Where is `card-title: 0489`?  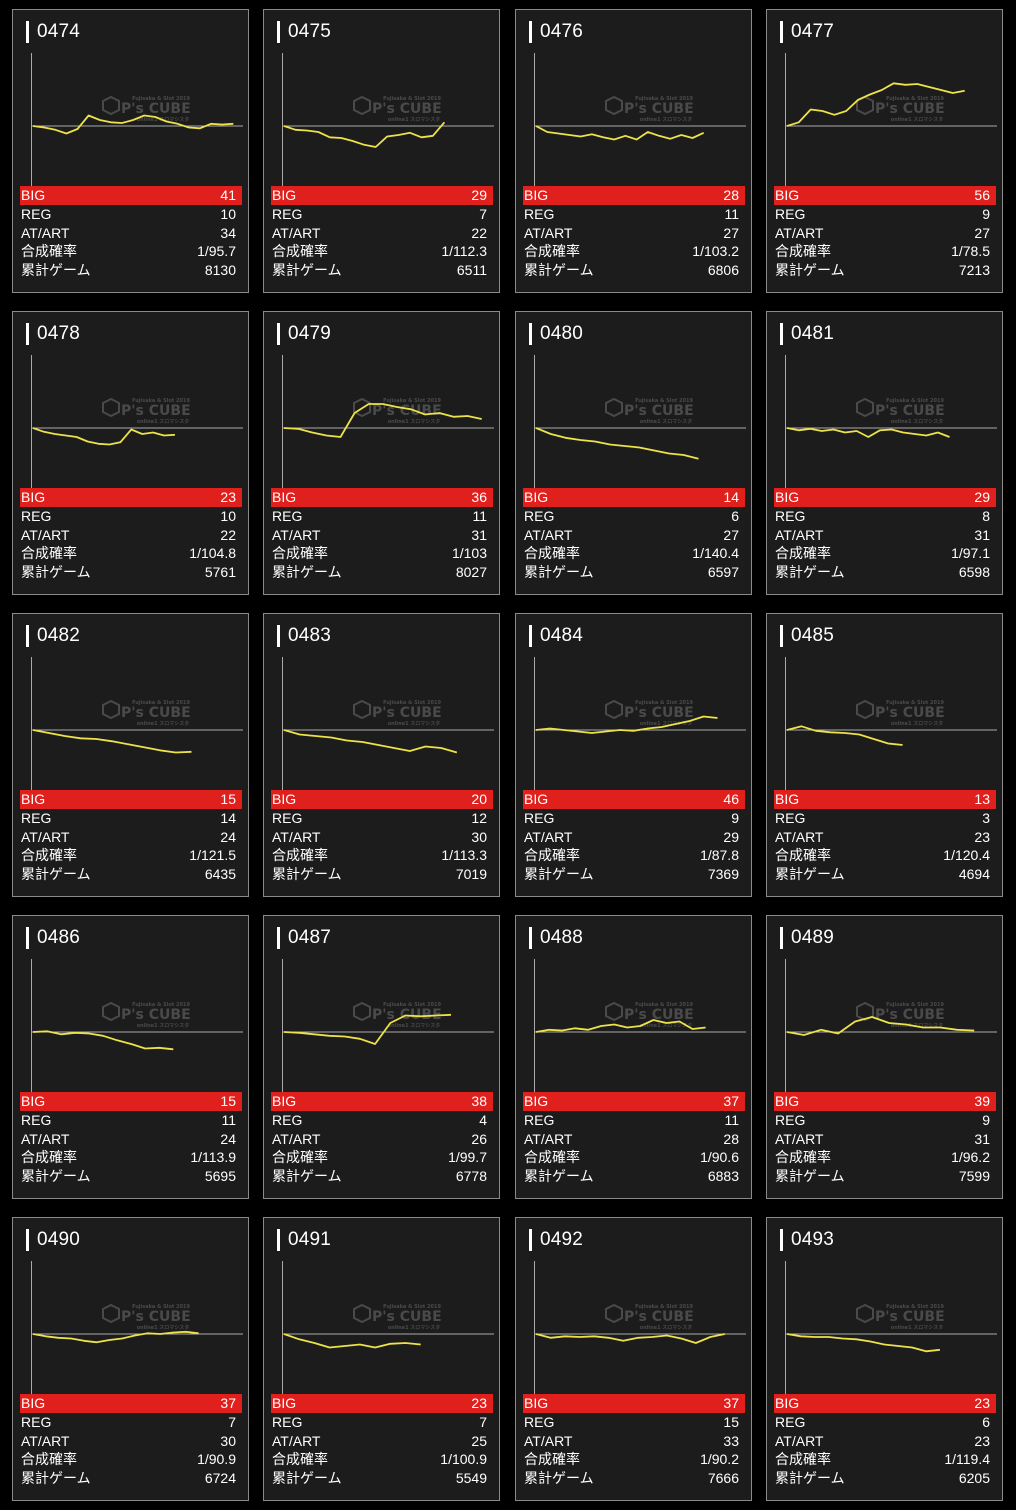
card-title: 0489 is located at coordinates (807, 938).